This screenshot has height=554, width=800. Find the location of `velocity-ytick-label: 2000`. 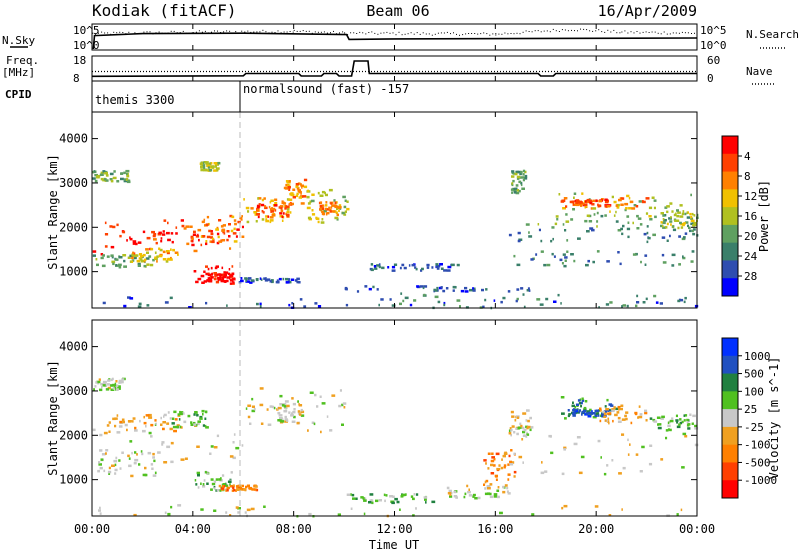

velocity-ytick-label: 2000 is located at coordinates (73, 435).